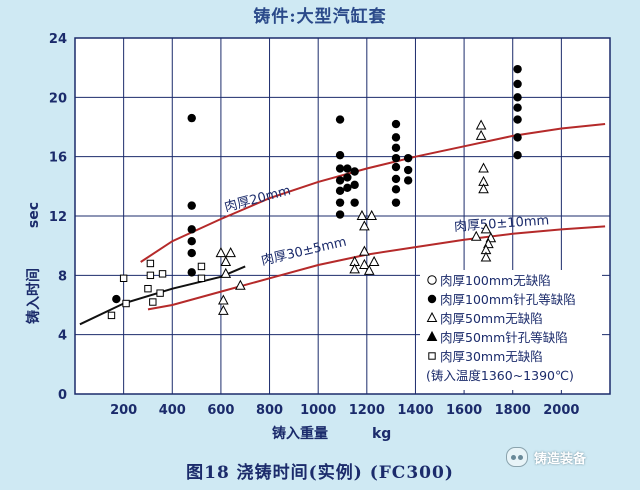 Image resolution: width=640 pixels, height=490 pixels. What do you see at coordinates (123, 410) in the screenshot?
I see `x-tick-label: 200` at bounding box center [123, 410].